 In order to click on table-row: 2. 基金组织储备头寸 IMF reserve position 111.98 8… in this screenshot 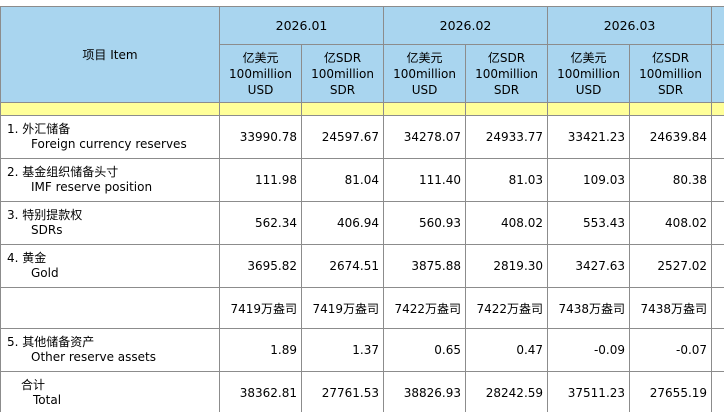, I will do `click(362, 180)`.